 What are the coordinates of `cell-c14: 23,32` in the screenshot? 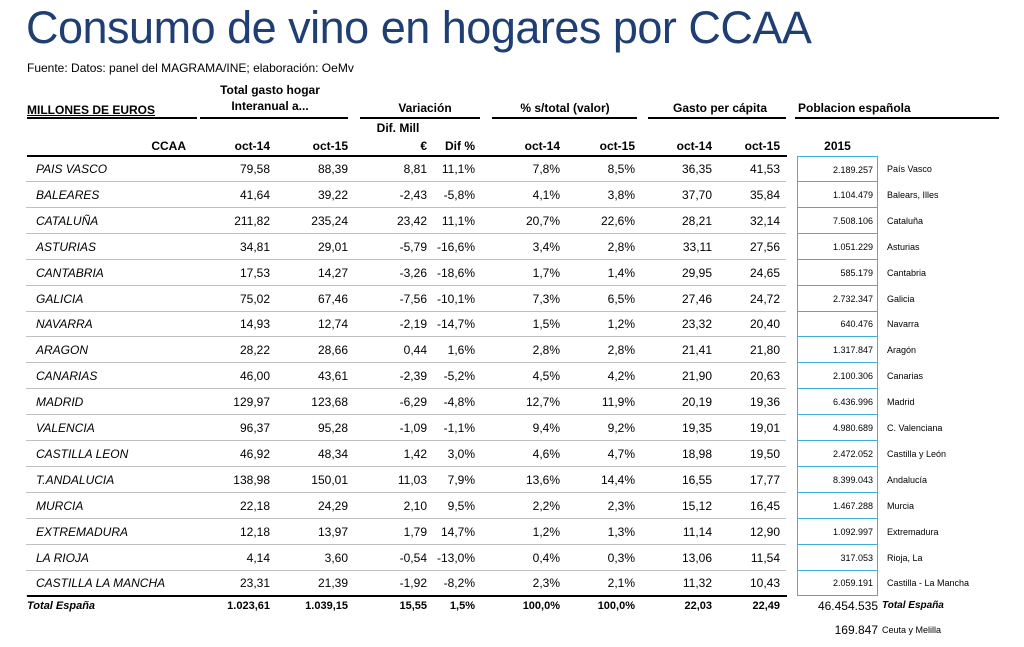 It's located at (696, 324).